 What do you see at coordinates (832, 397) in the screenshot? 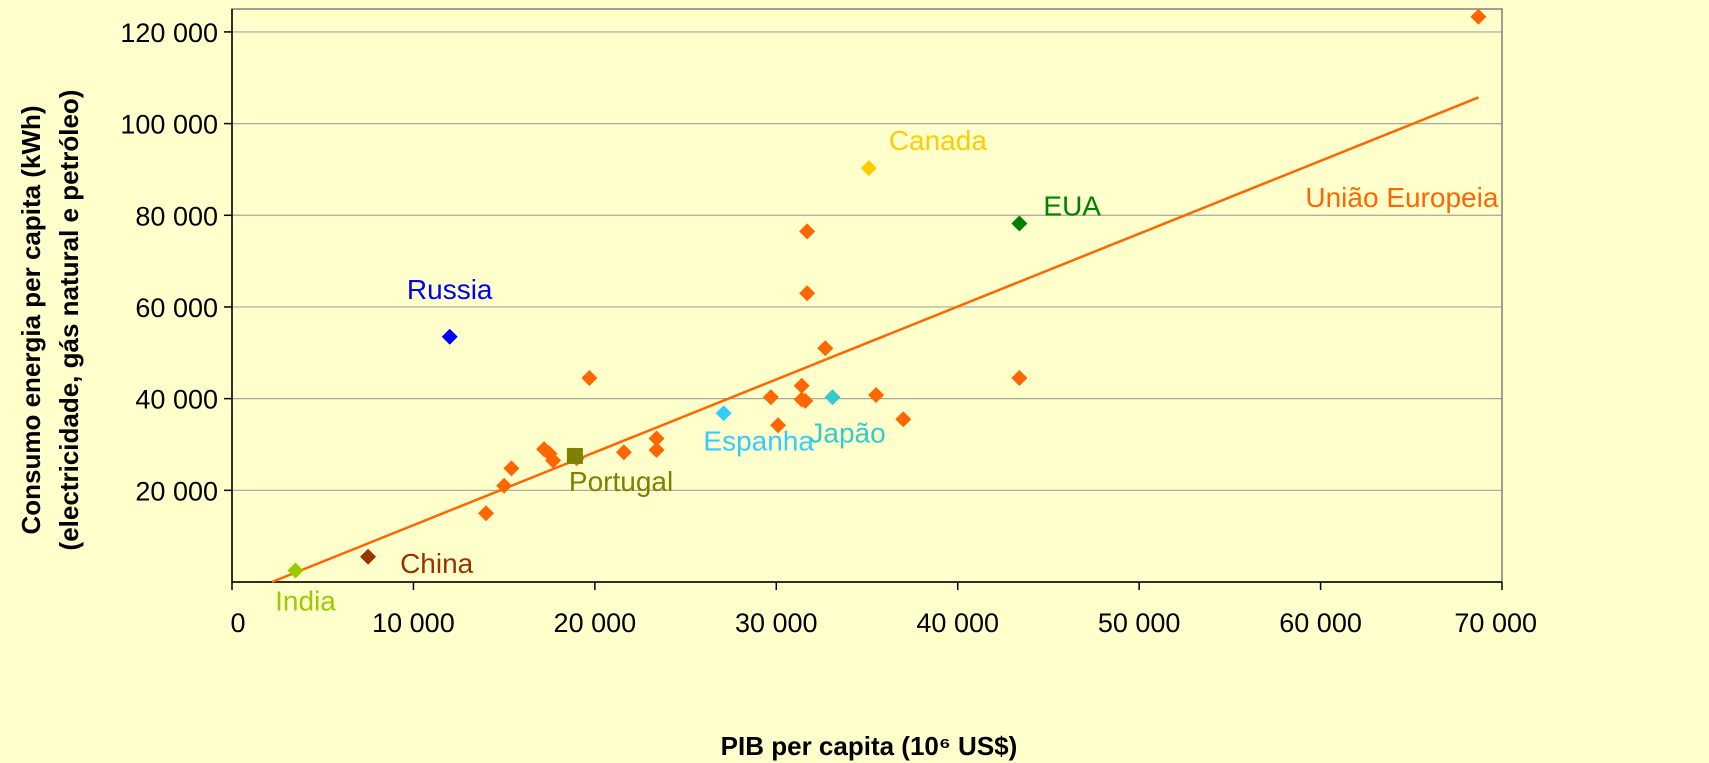
I see `point-japao` at bounding box center [832, 397].